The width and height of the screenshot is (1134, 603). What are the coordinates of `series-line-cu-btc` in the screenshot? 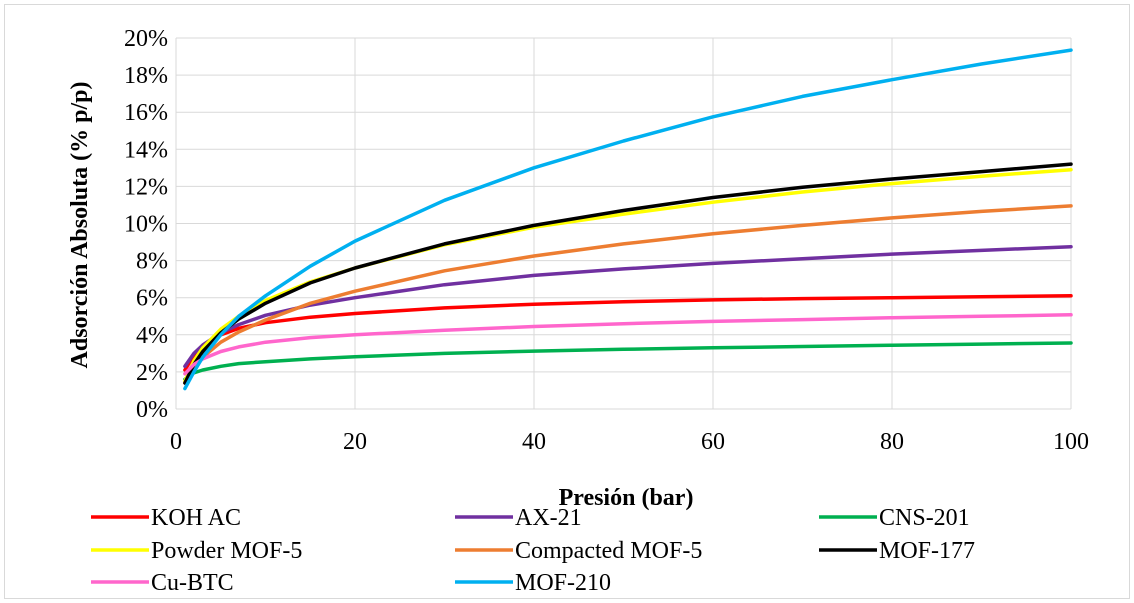 It's located at (628, 344).